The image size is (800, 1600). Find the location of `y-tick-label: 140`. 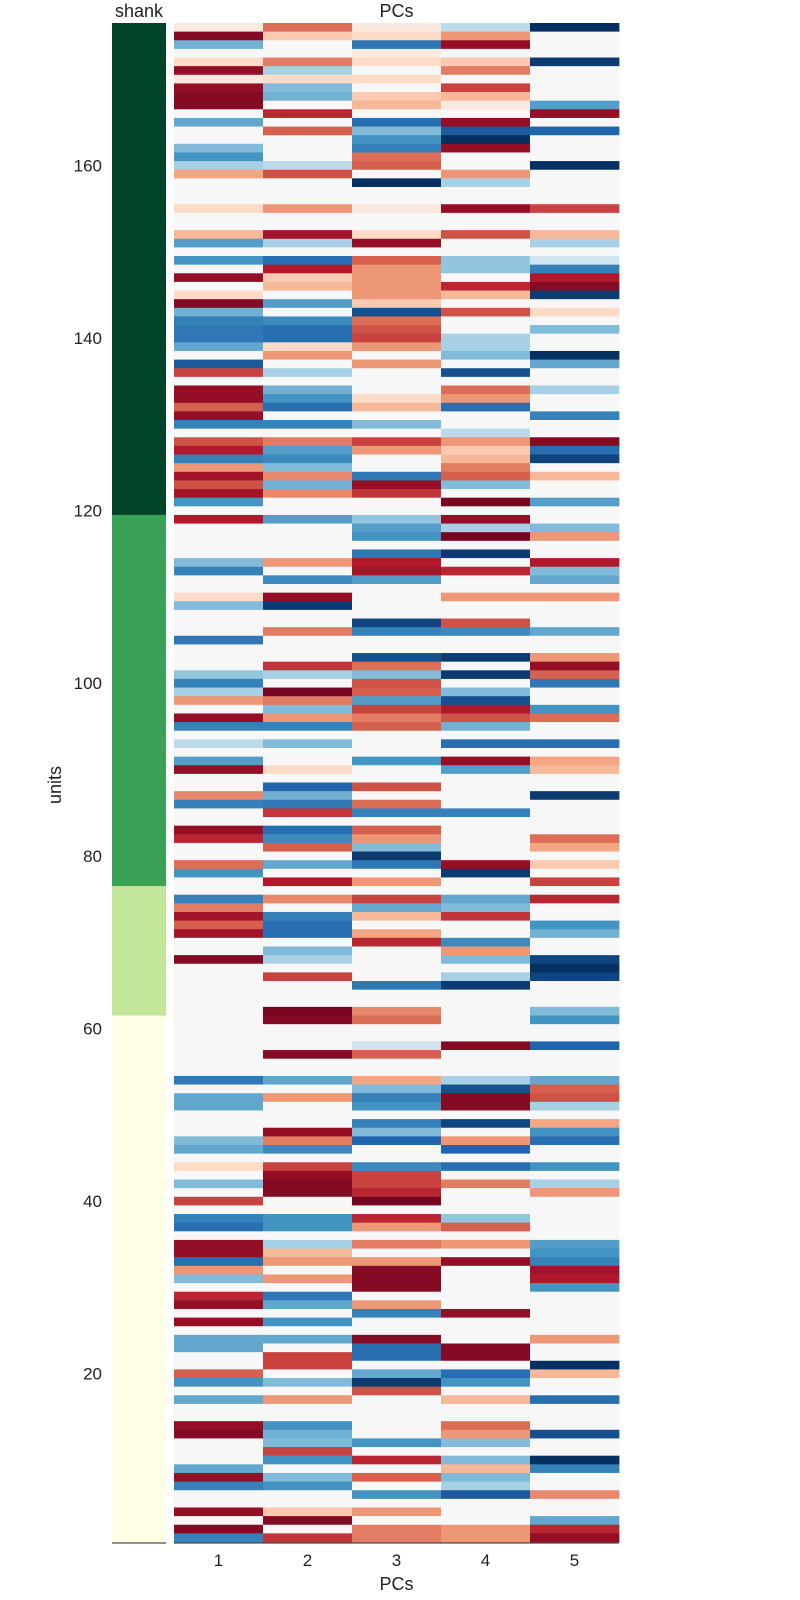

y-tick-label: 140 is located at coordinates (88, 338).